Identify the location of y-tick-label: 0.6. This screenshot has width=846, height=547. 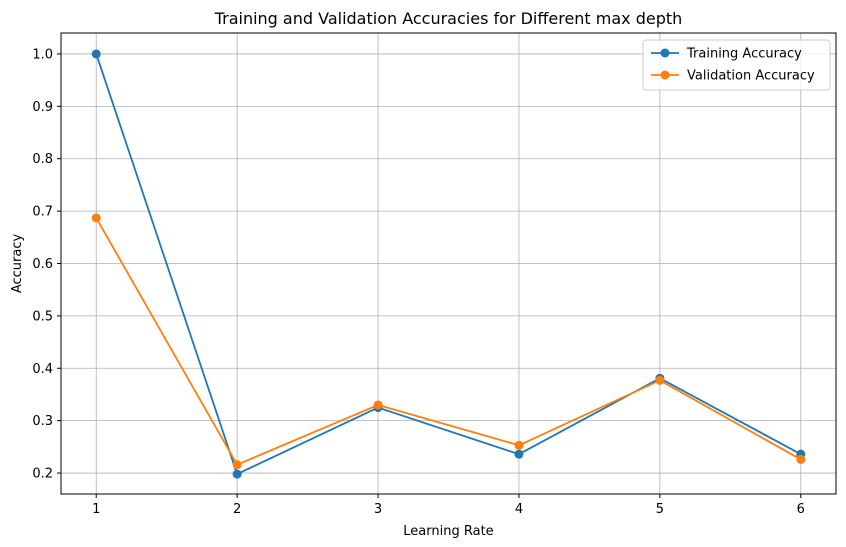
(42, 264).